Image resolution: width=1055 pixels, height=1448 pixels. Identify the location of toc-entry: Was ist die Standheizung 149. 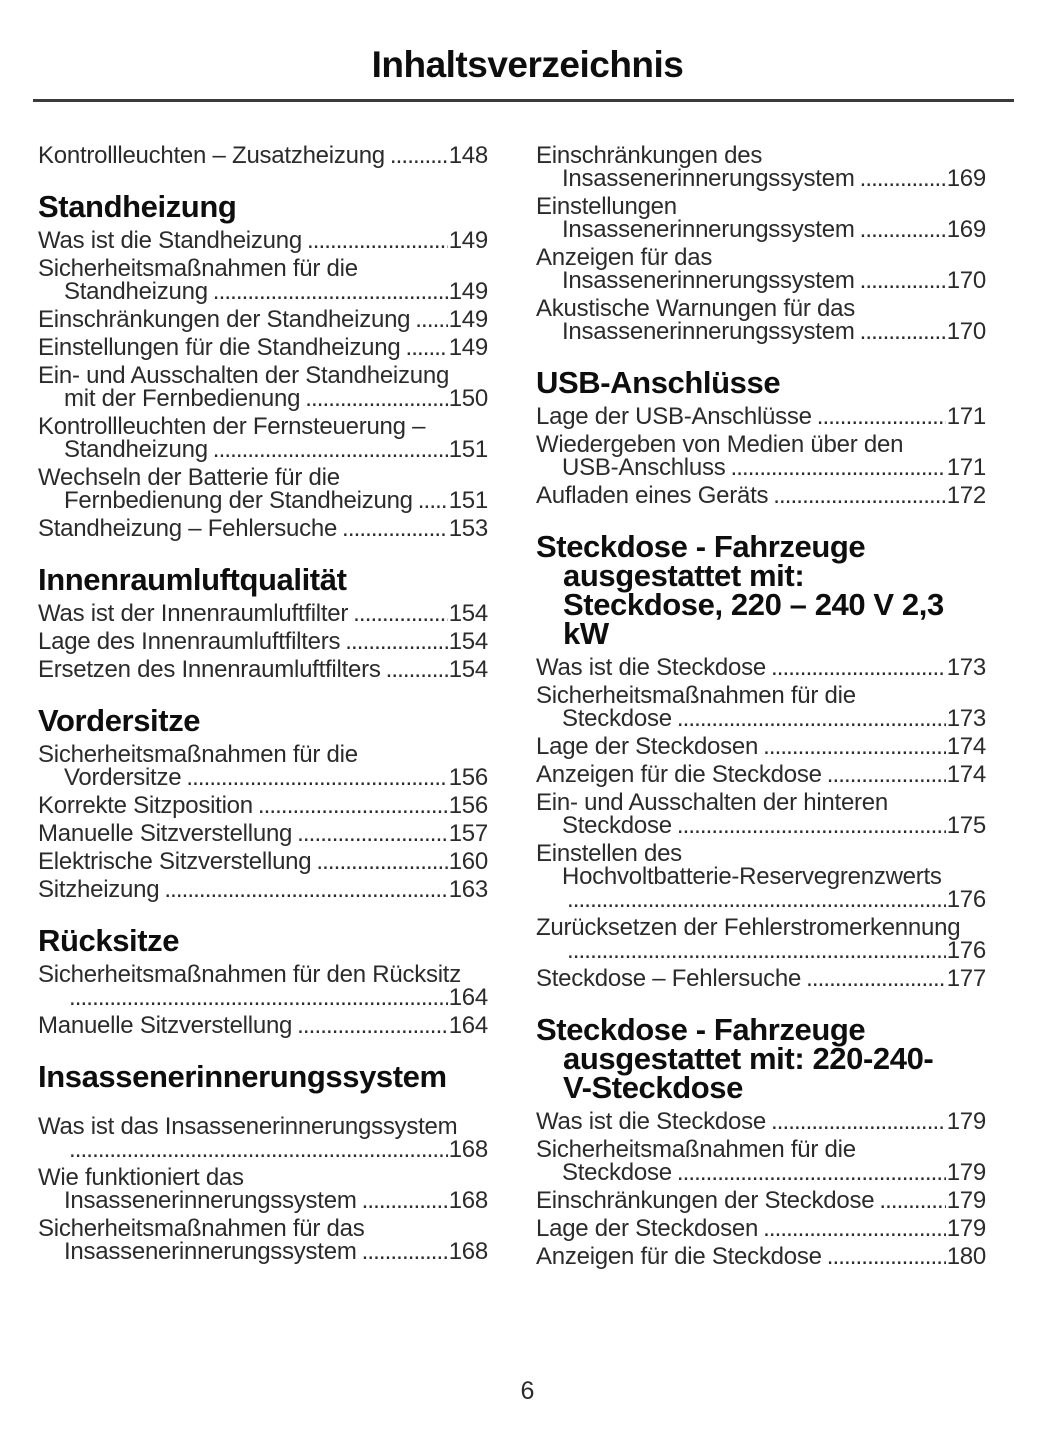
(263, 241).